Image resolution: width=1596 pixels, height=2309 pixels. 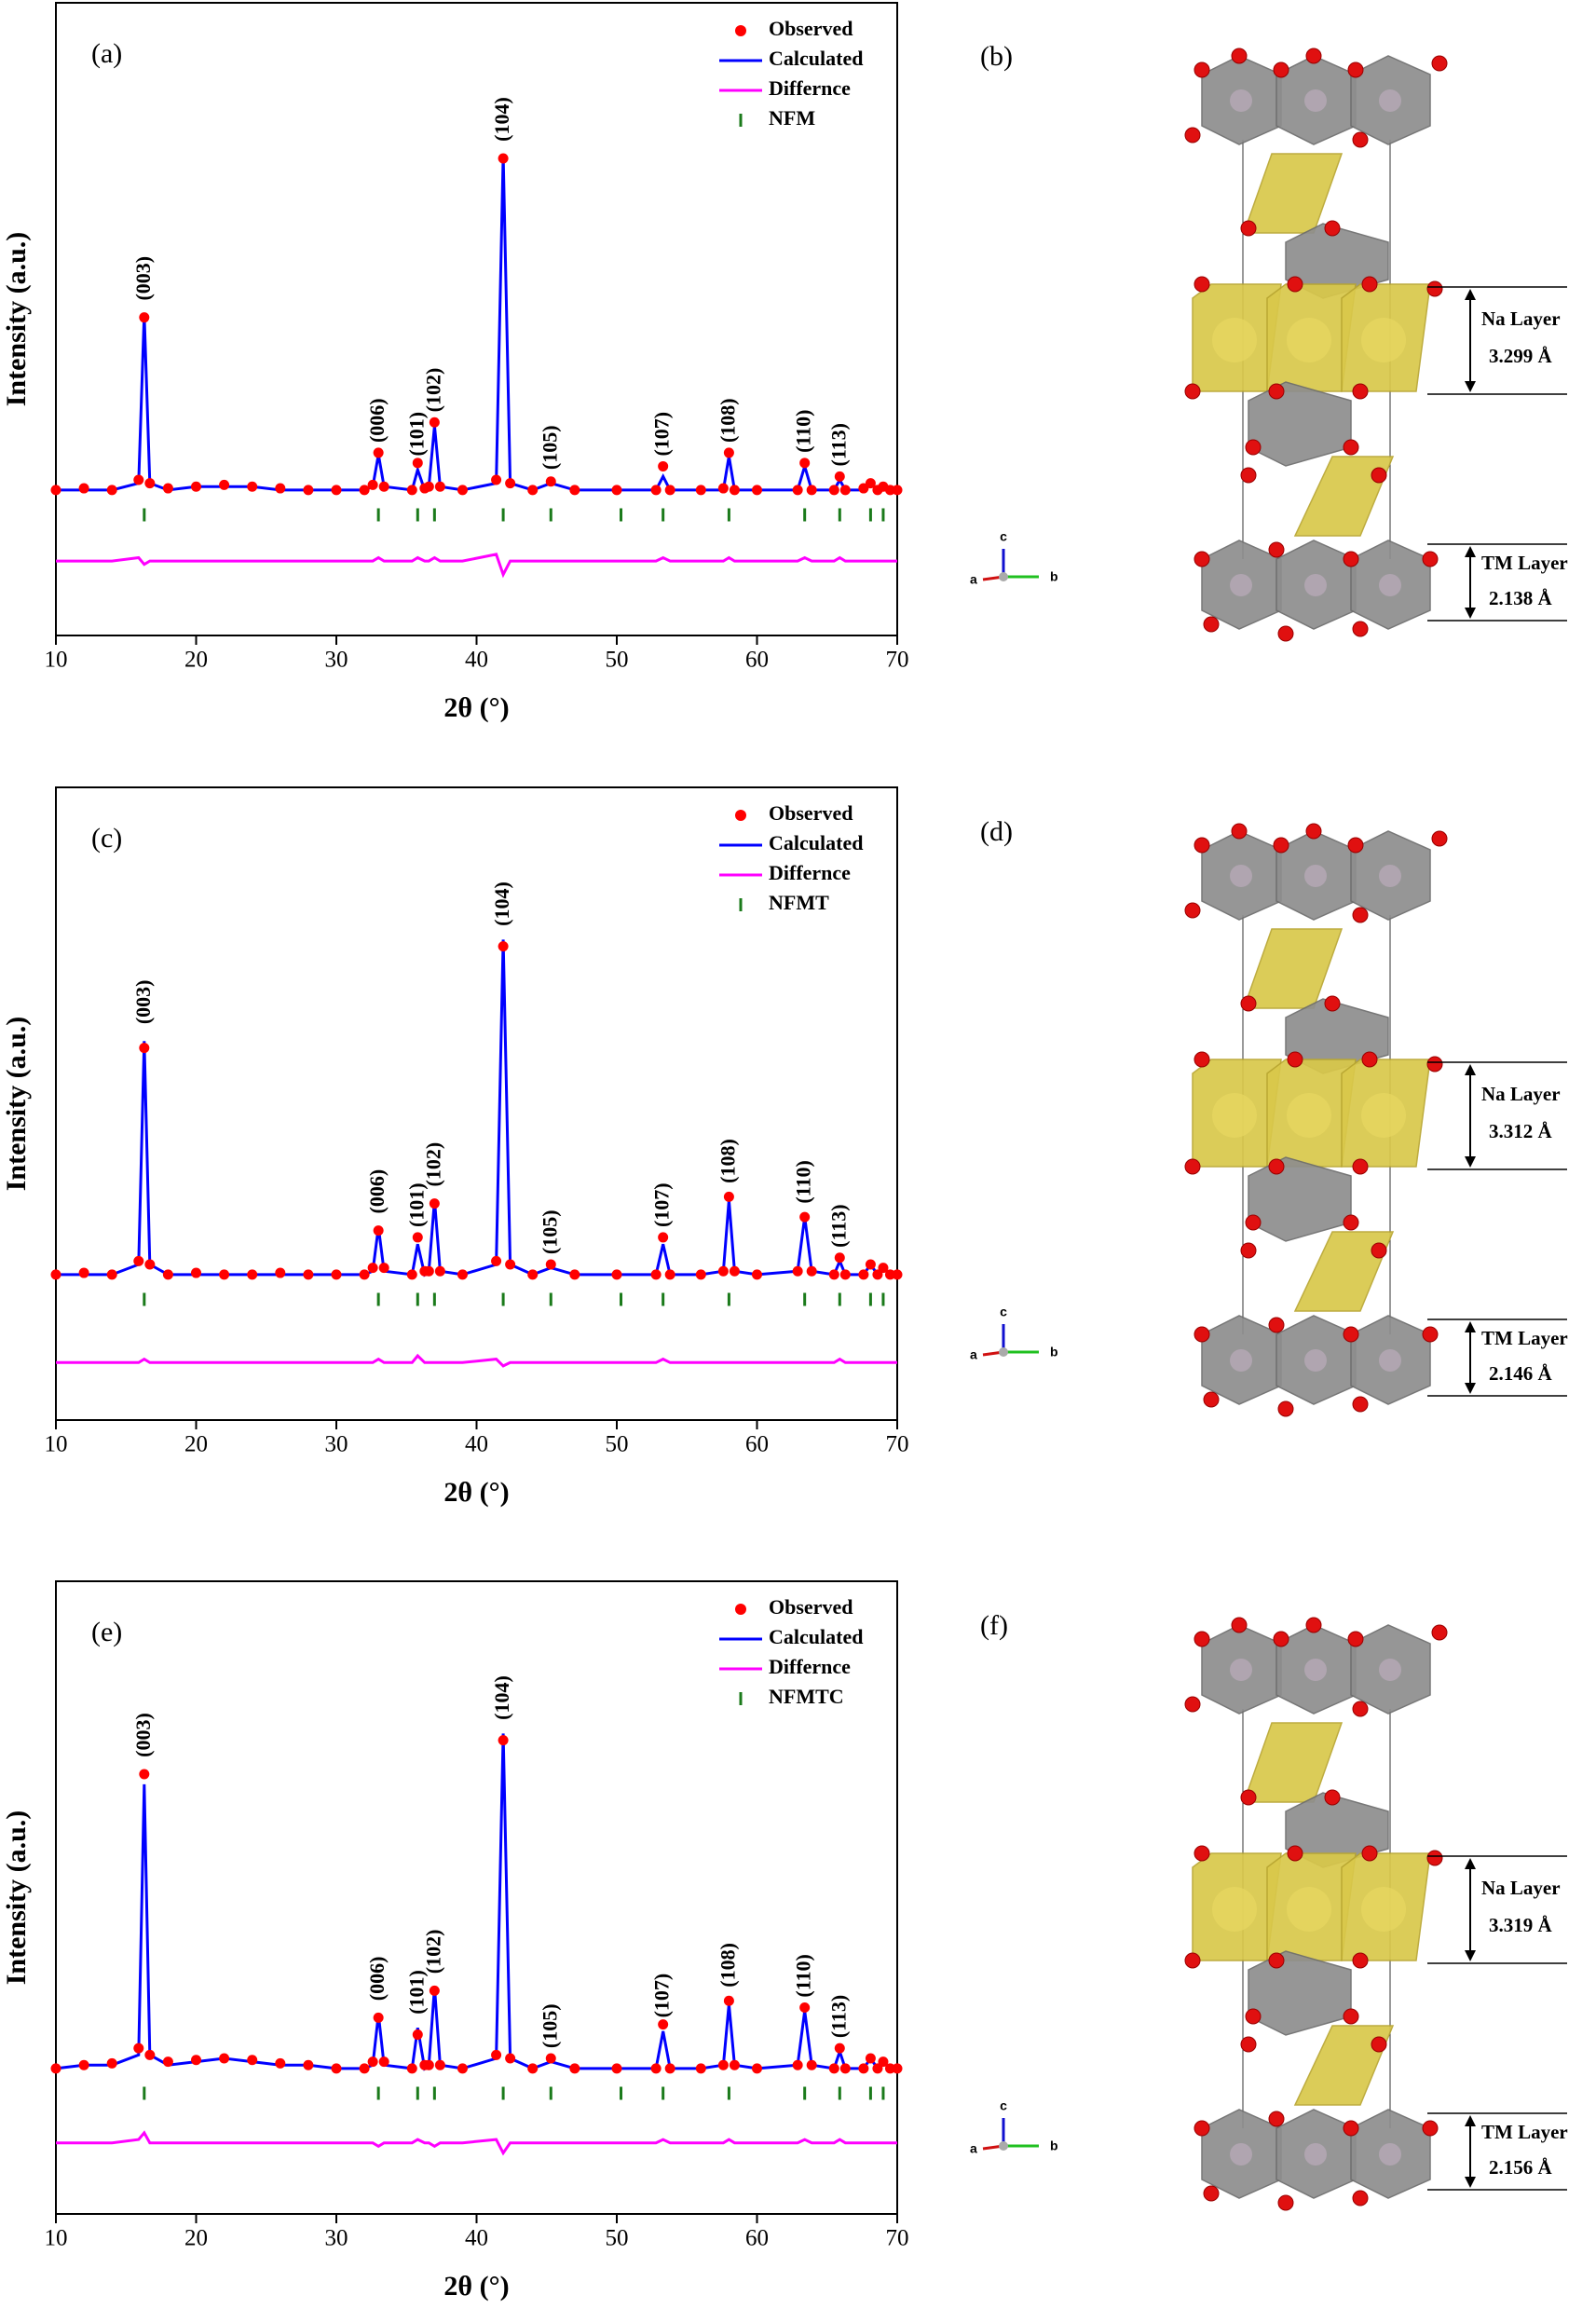 I want to click on axis-label: b, so click(x=1054, y=1352).